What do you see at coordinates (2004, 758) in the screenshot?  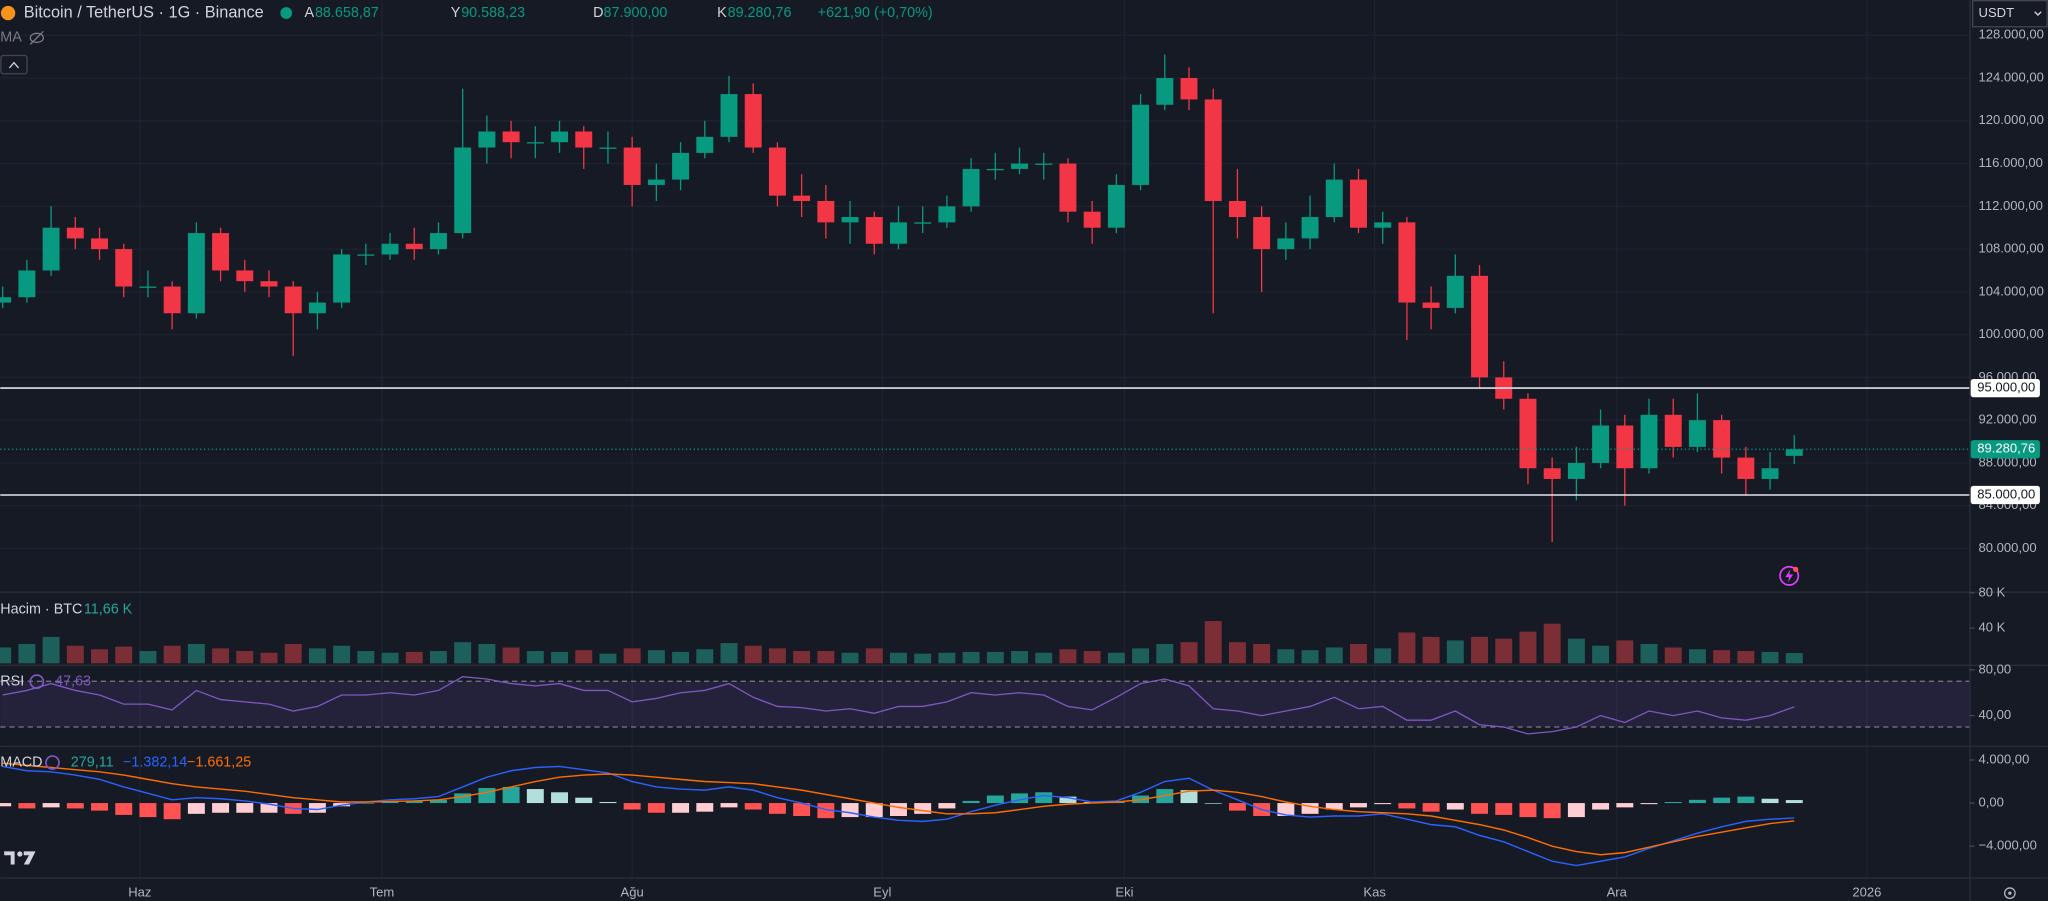 I see `y-tick-label: 4.000,00` at bounding box center [2004, 758].